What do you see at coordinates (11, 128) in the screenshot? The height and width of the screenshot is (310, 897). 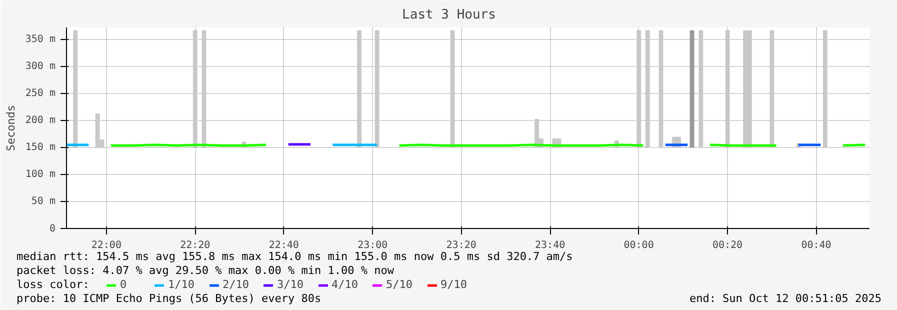 I see `y-axis-title: Seconds` at bounding box center [11, 128].